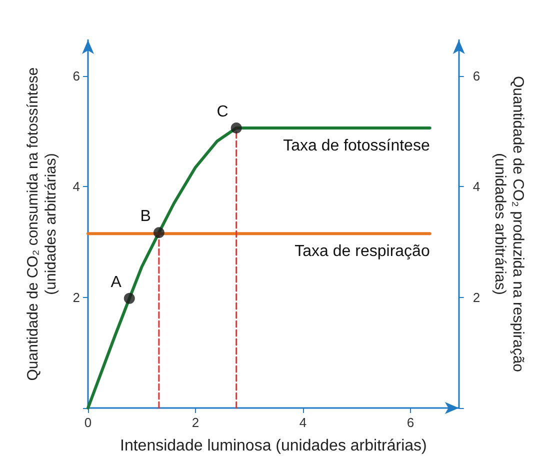  What do you see at coordinates (196, 422) in the screenshot?
I see `x-tick-label: 2` at bounding box center [196, 422].